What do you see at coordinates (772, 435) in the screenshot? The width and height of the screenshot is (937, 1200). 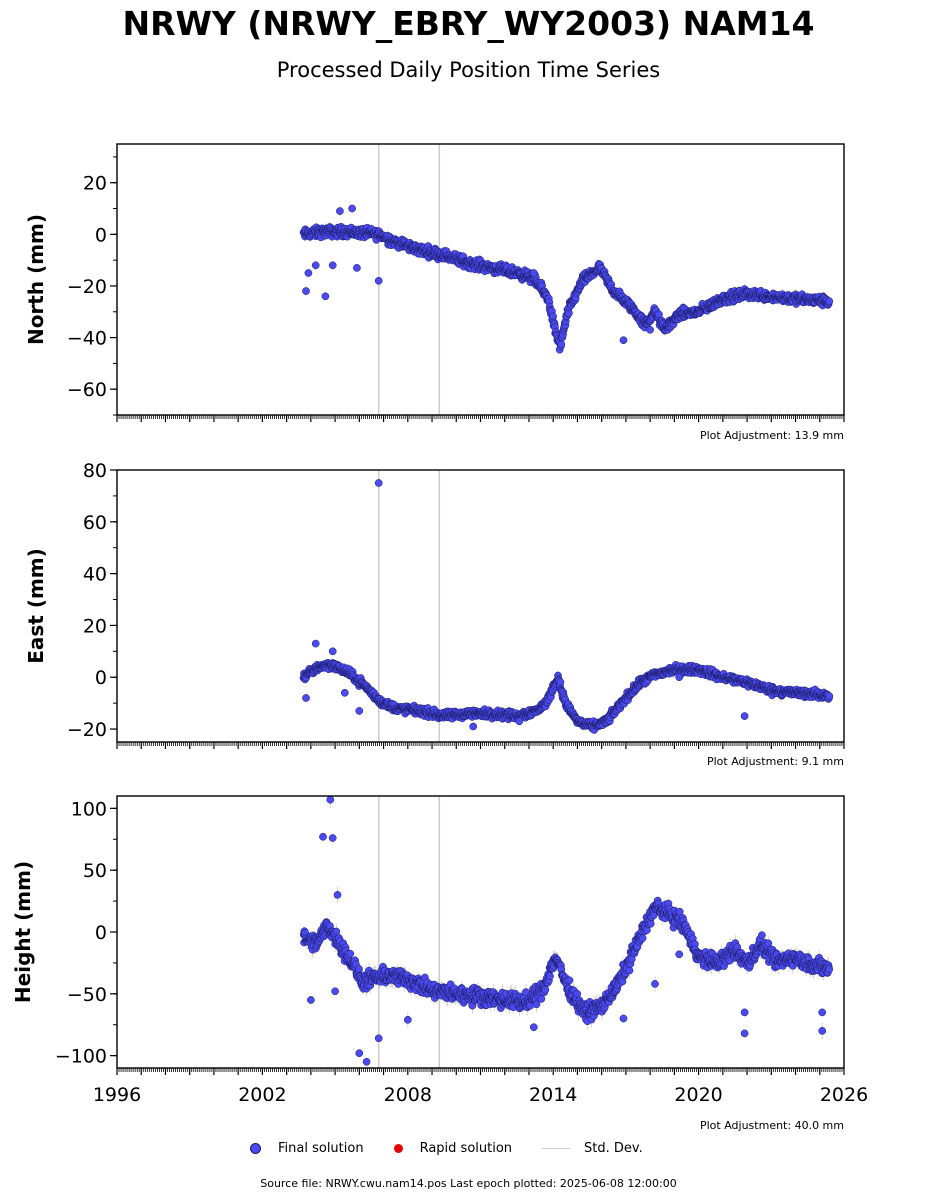 I see `plot-adjustment-note: Plot Adjustment: 13.9 mm` at bounding box center [772, 435].